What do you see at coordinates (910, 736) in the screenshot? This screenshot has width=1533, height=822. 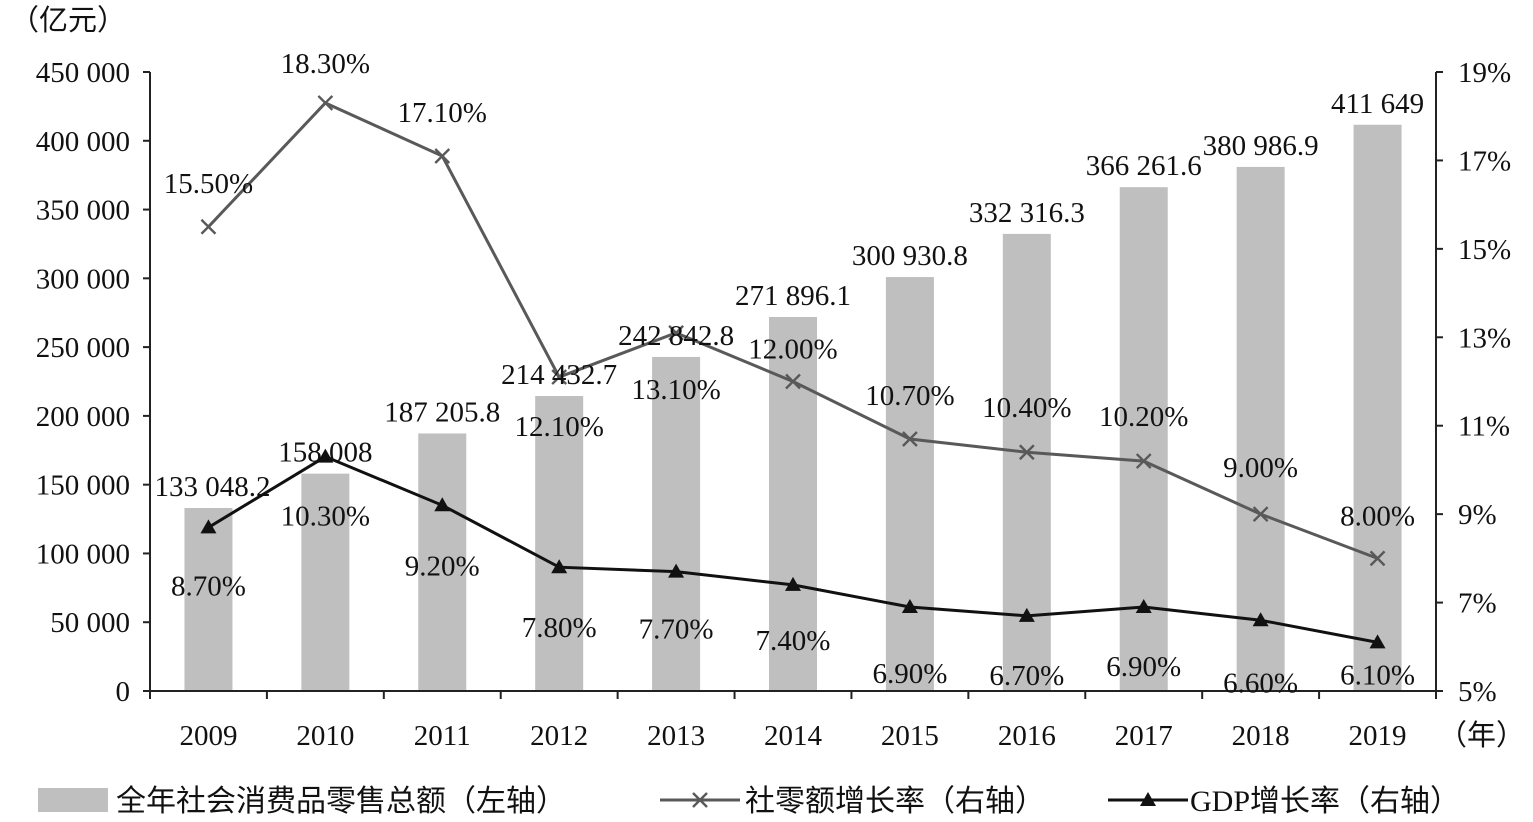 I see `x-tick-label: 2015` at bounding box center [910, 736].